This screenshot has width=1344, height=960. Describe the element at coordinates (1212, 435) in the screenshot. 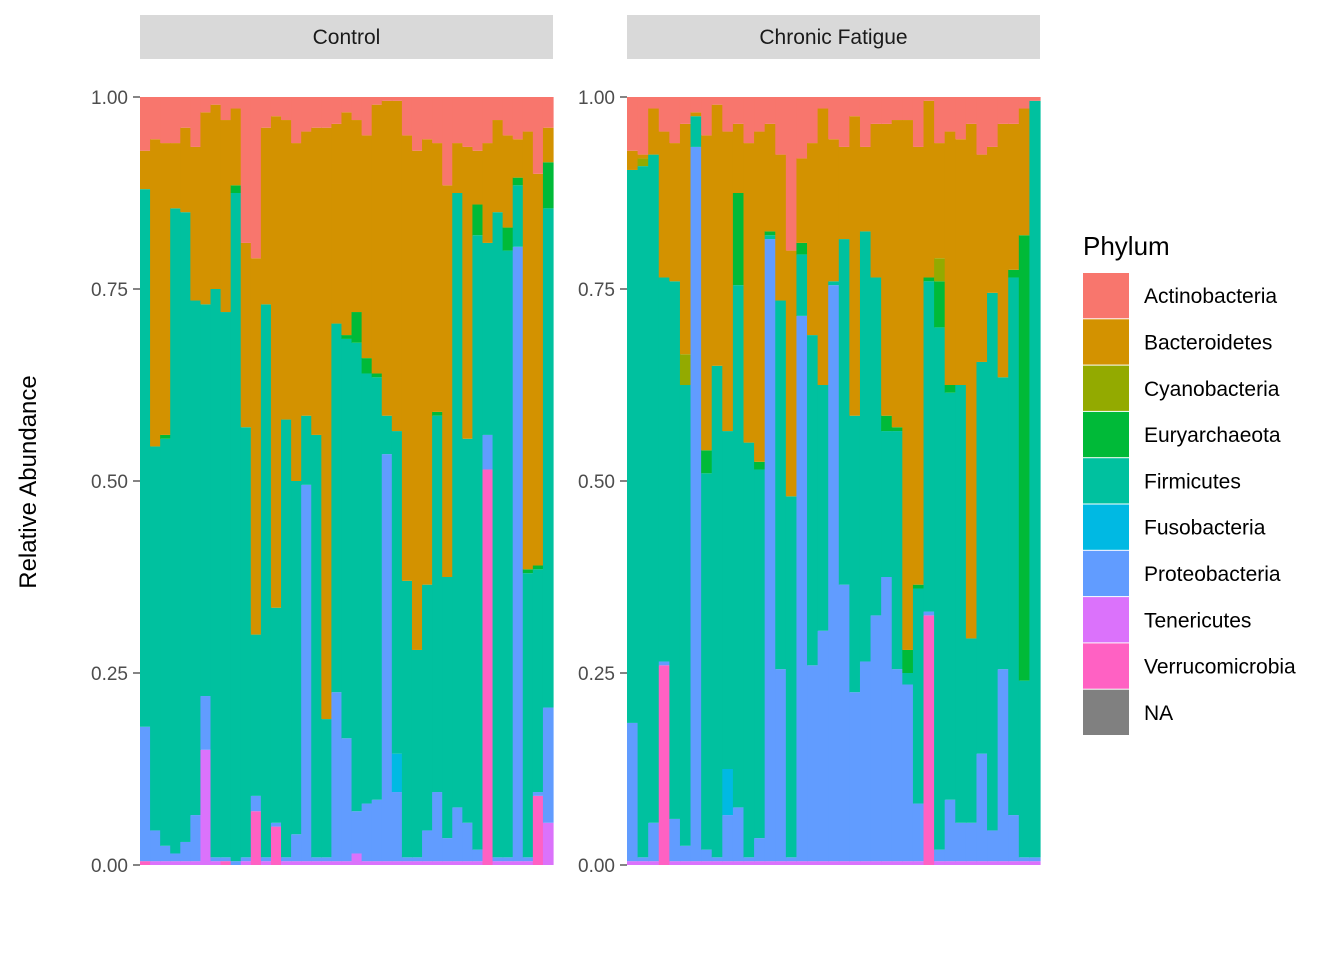

I see `legend-label: Euryarchaeota` at that location.